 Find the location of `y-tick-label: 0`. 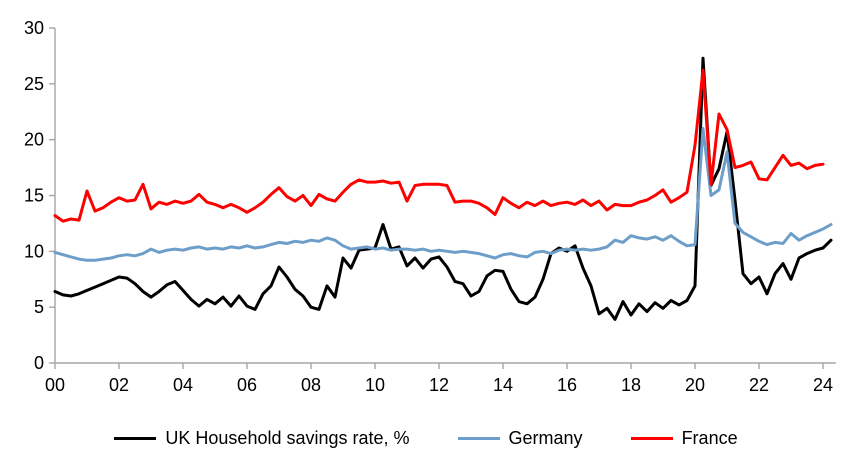

y-tick-label: 0 is located at coordinates (39, 363).